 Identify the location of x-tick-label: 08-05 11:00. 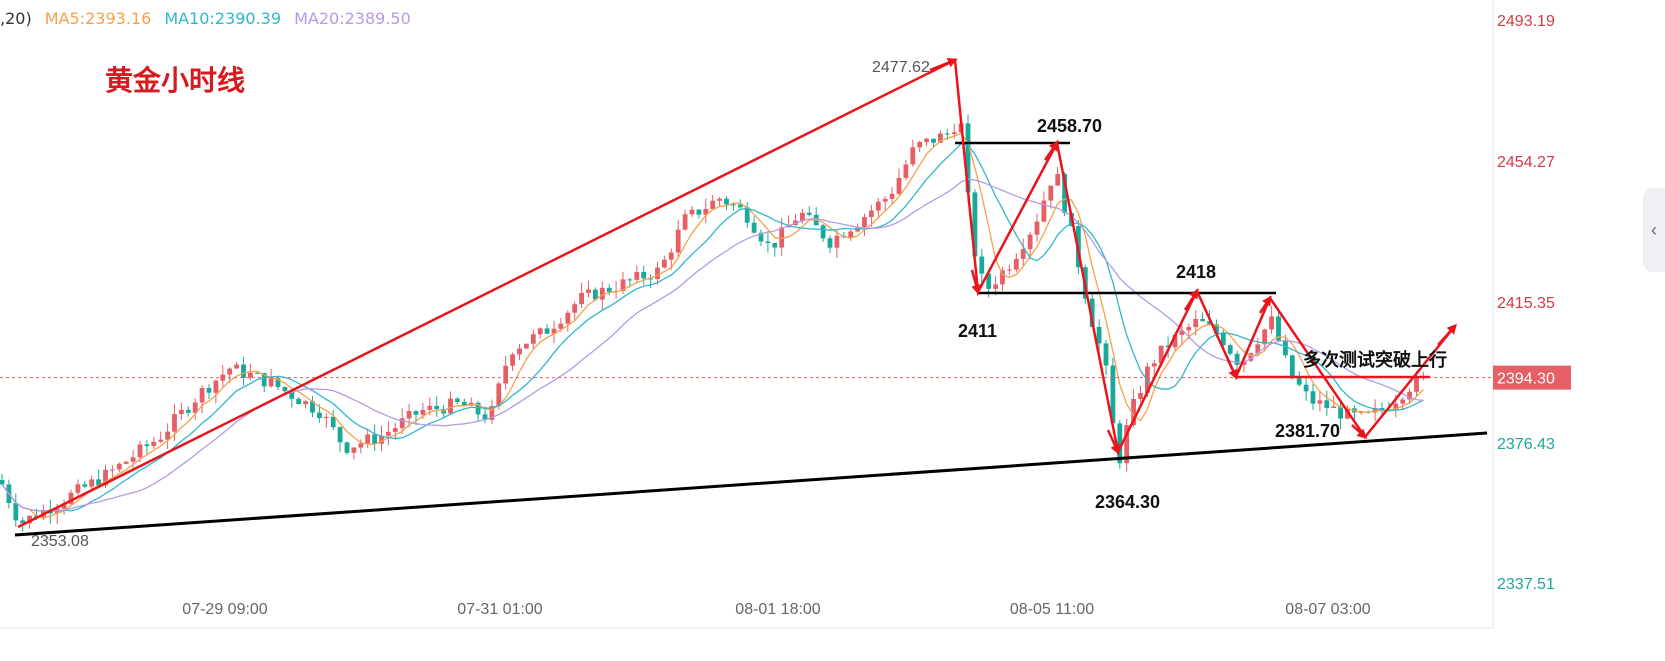
(1052, 609).